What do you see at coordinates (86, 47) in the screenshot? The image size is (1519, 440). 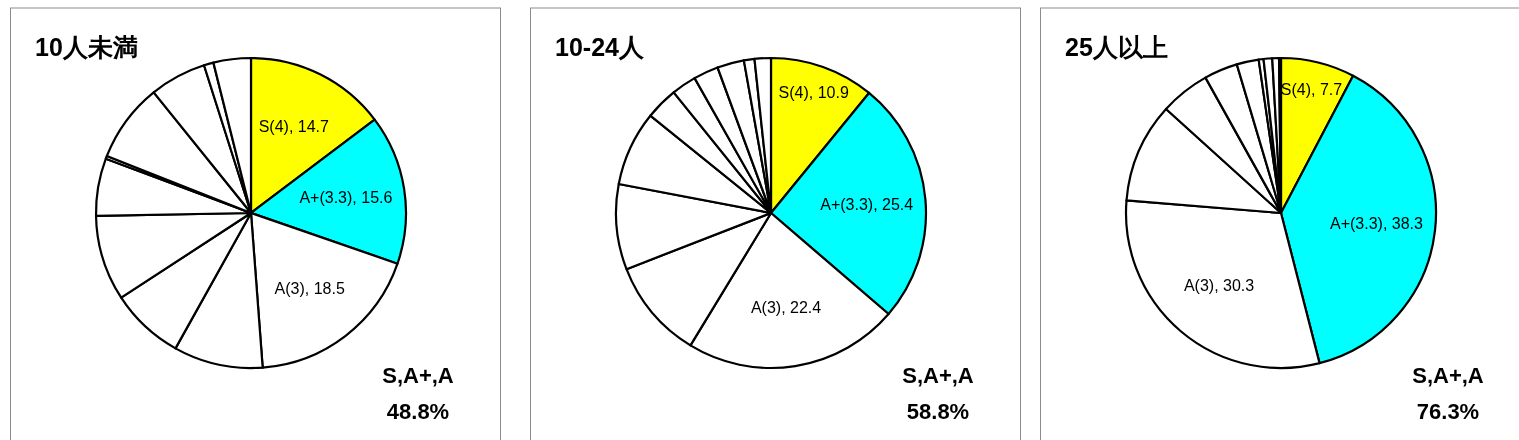 I see `title: 10人未満` at bounding box center [86, 47].